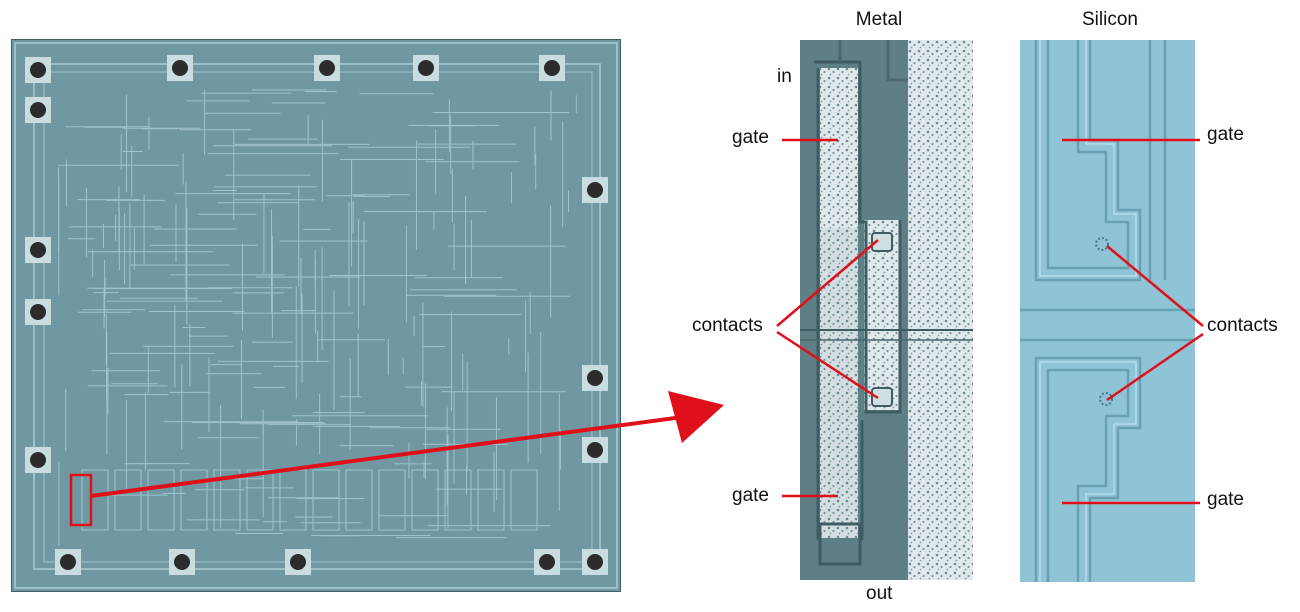 Image resolution: width=1300 pixels, height=612 pixels. I want to click on silicon-artwork, so click(1107, 311).